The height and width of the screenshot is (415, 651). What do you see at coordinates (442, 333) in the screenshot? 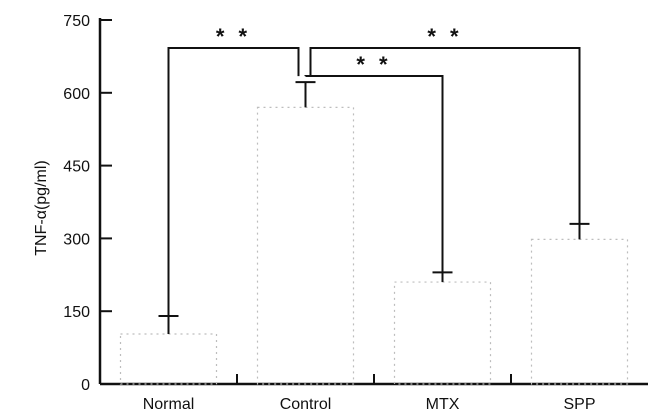
I see `bar-mtx` at bounding box center [442, 333].